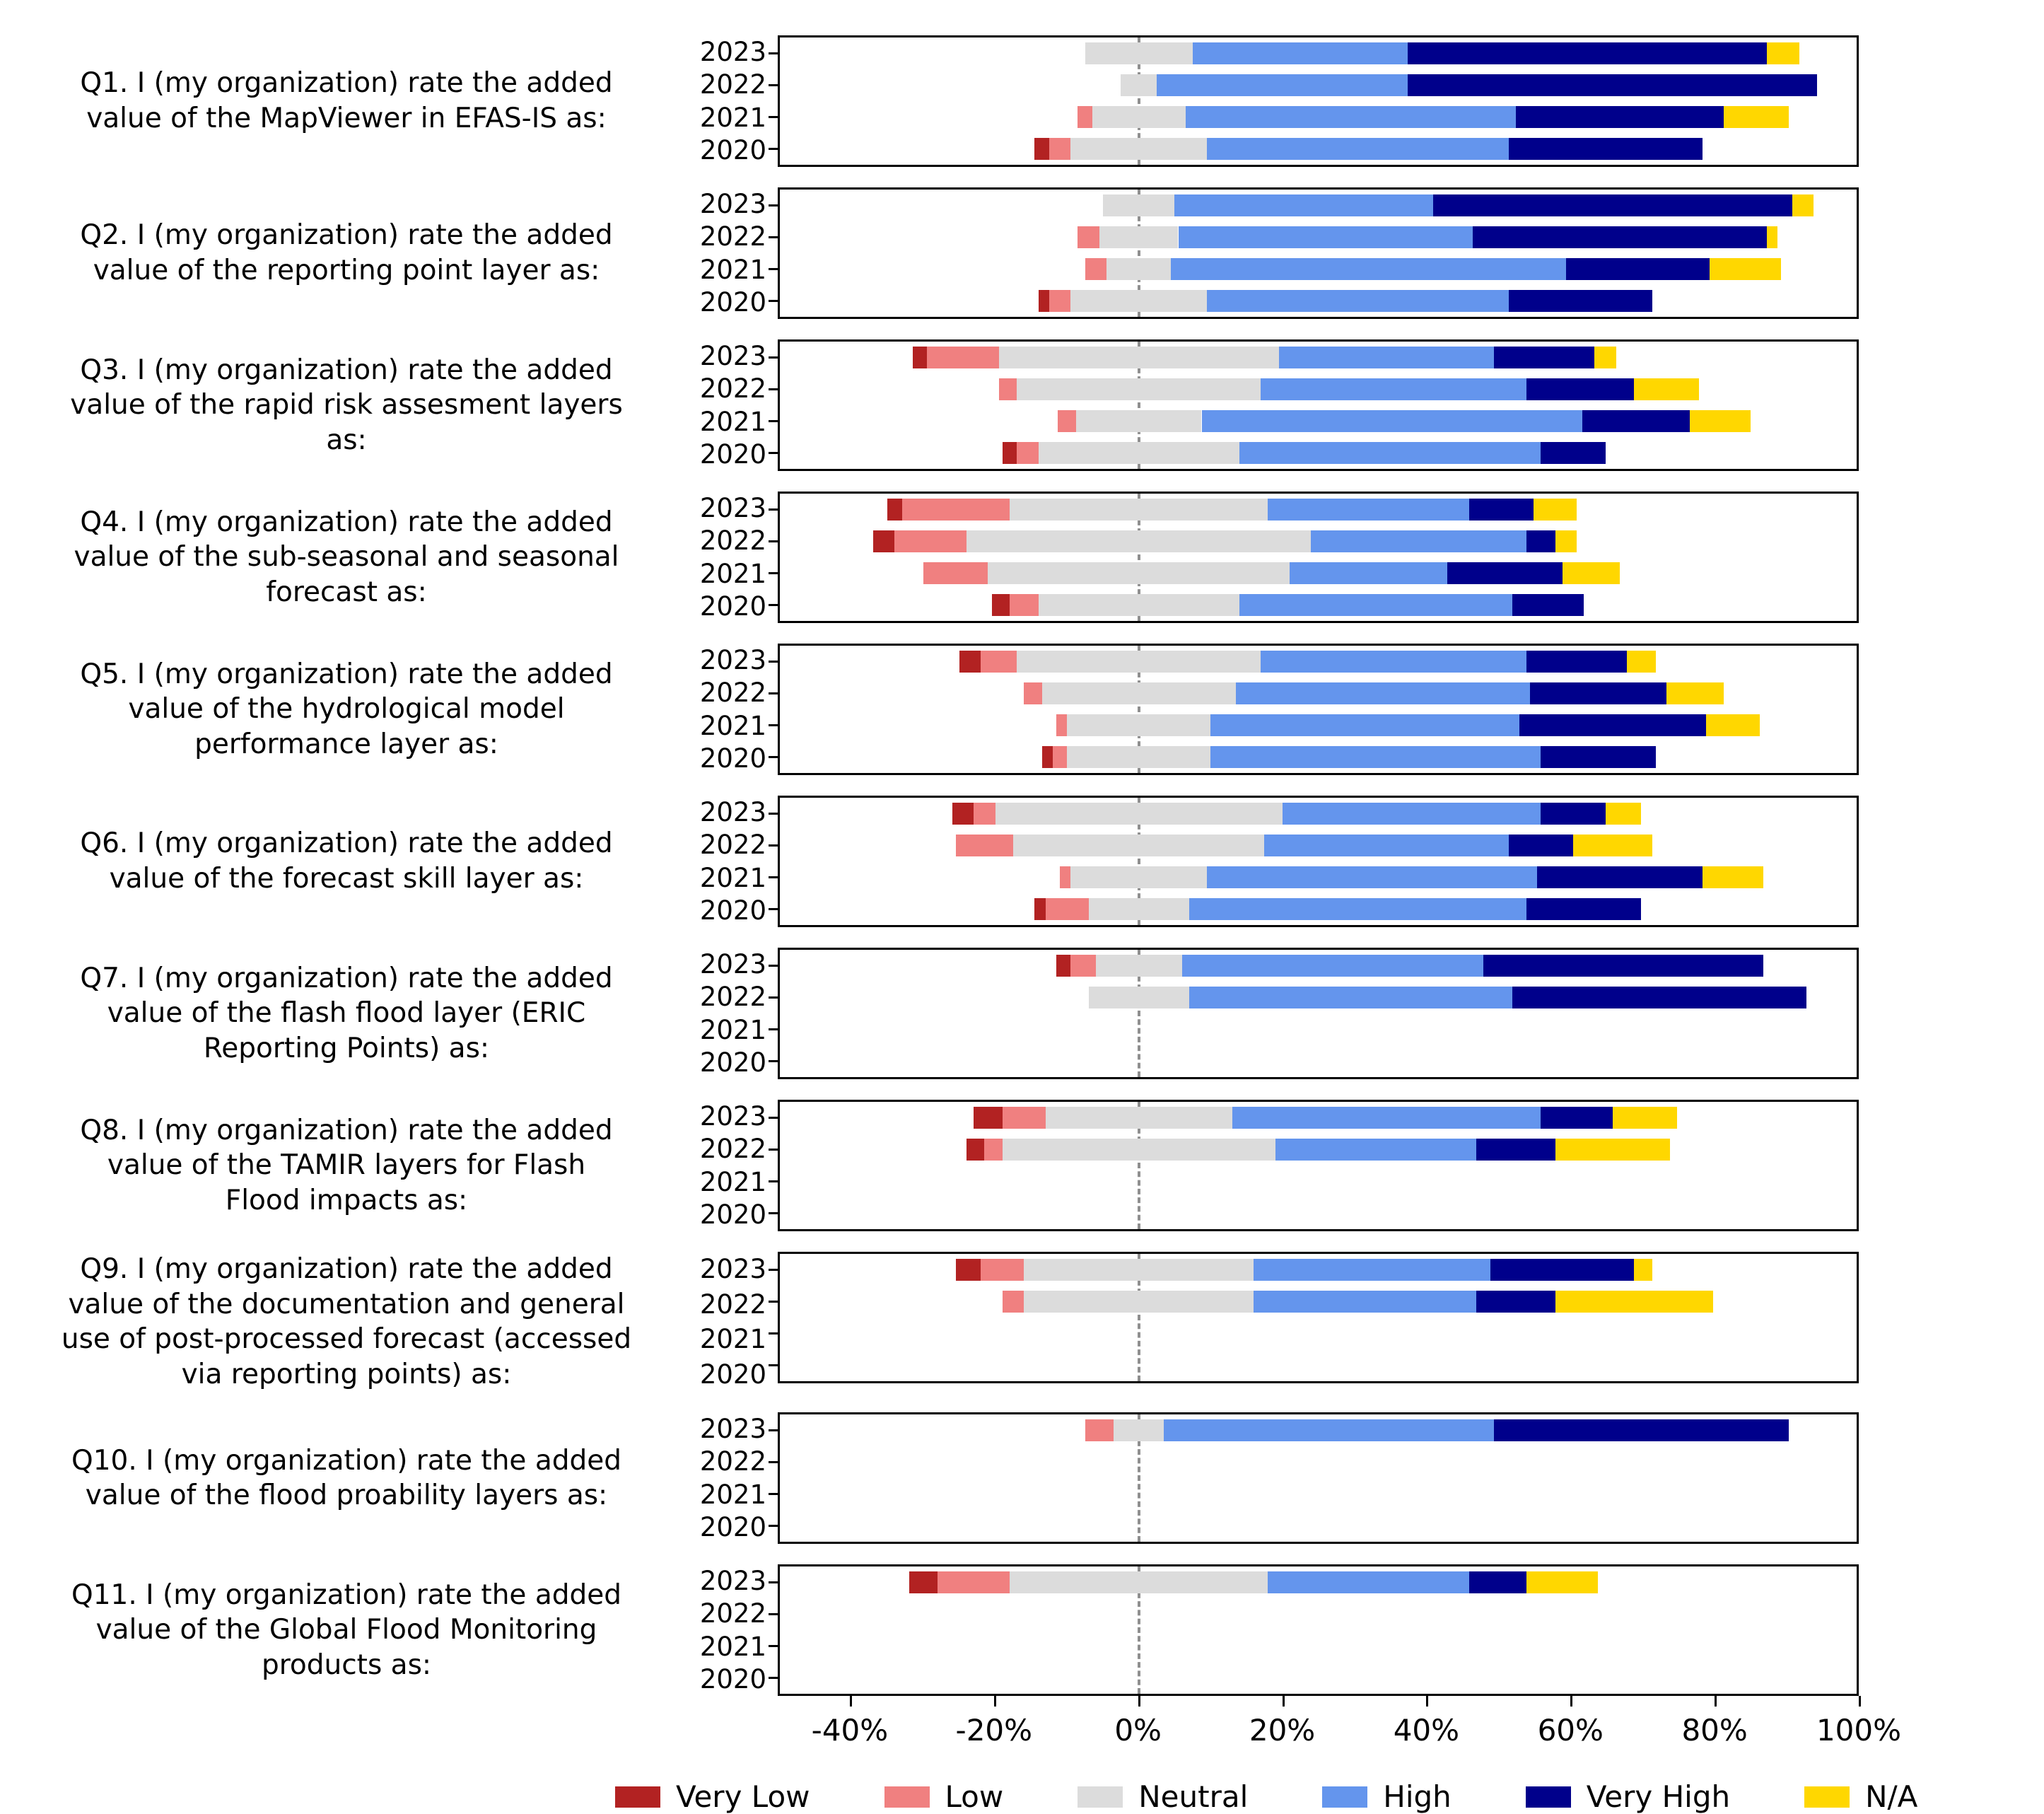 Image resolution: width=2044 pixels, height=1814 pixels. Describe the element at coordinates (1313, 1181) in the screenshot. I see `bars-q8-2021` at that location.